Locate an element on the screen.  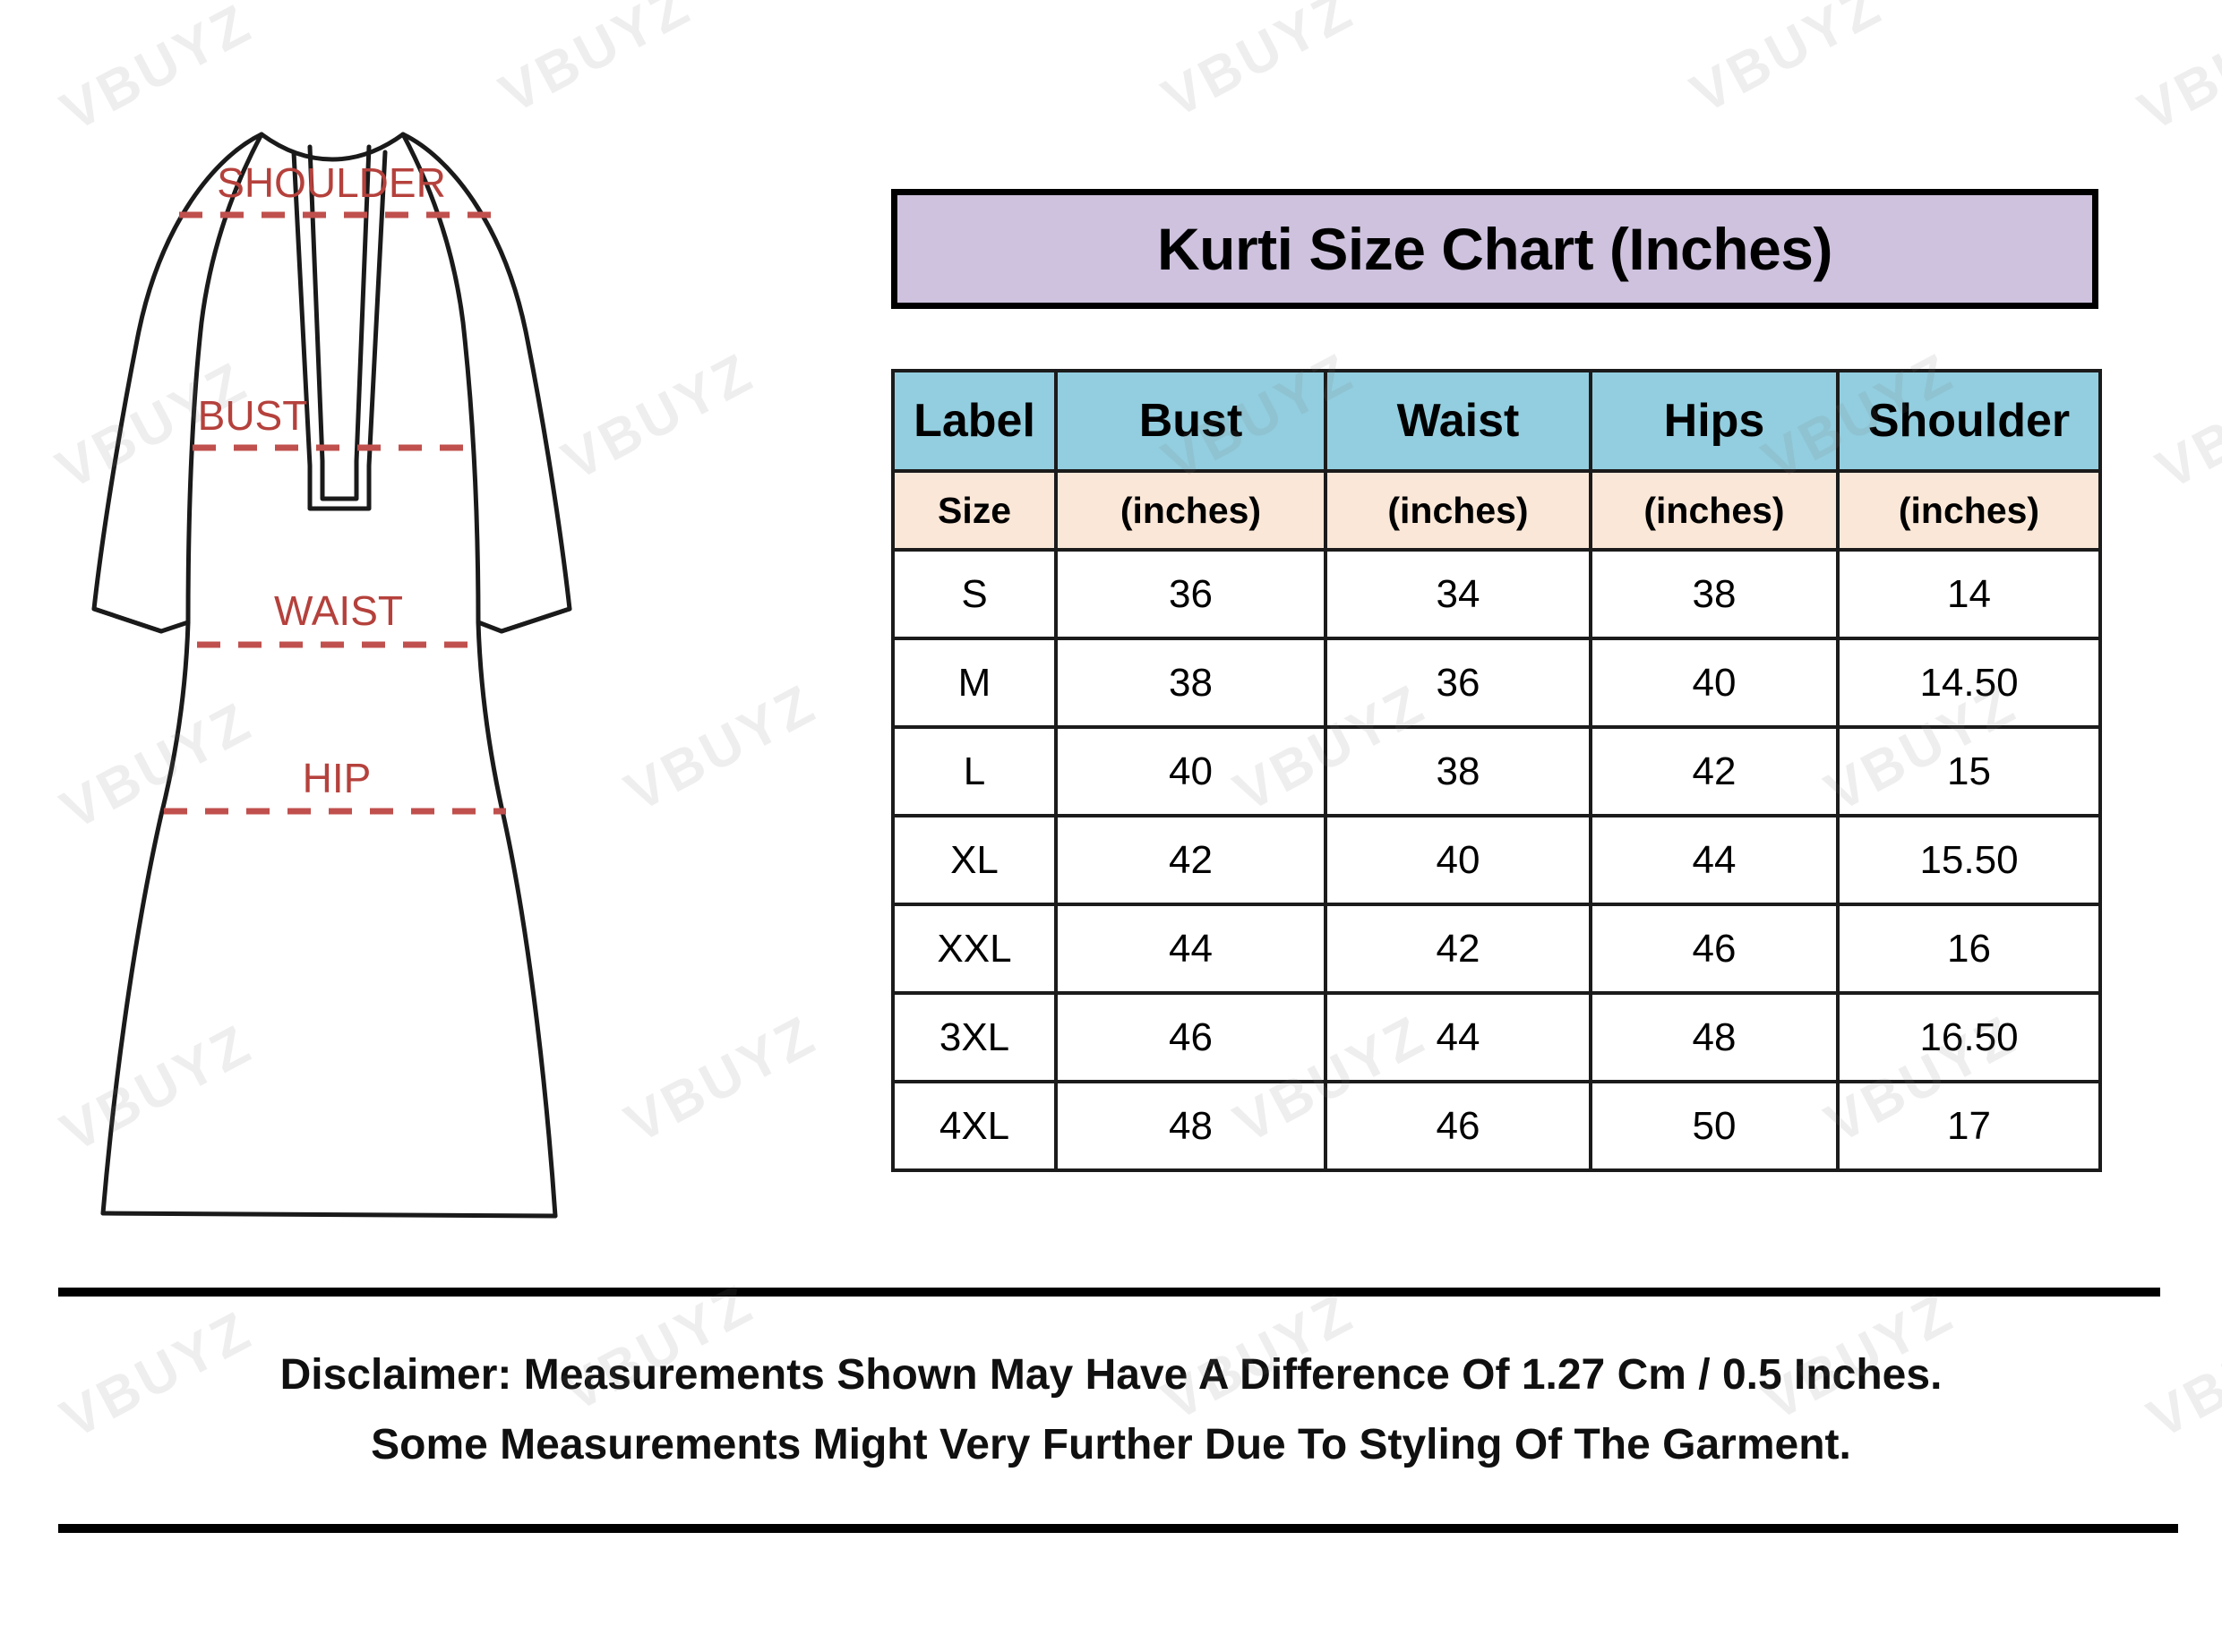
cell-bust: 48 is located at coordinates (1190, 1126).